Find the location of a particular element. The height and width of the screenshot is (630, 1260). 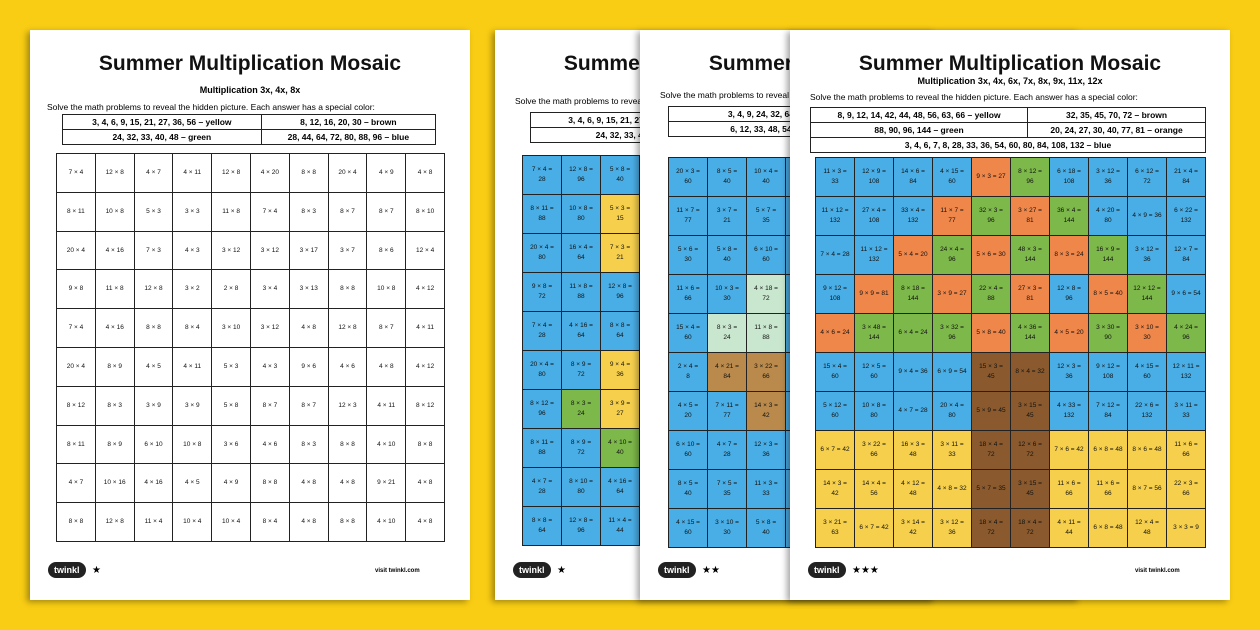

problem: 3 × 22 = is located at coordinates (874, 445).